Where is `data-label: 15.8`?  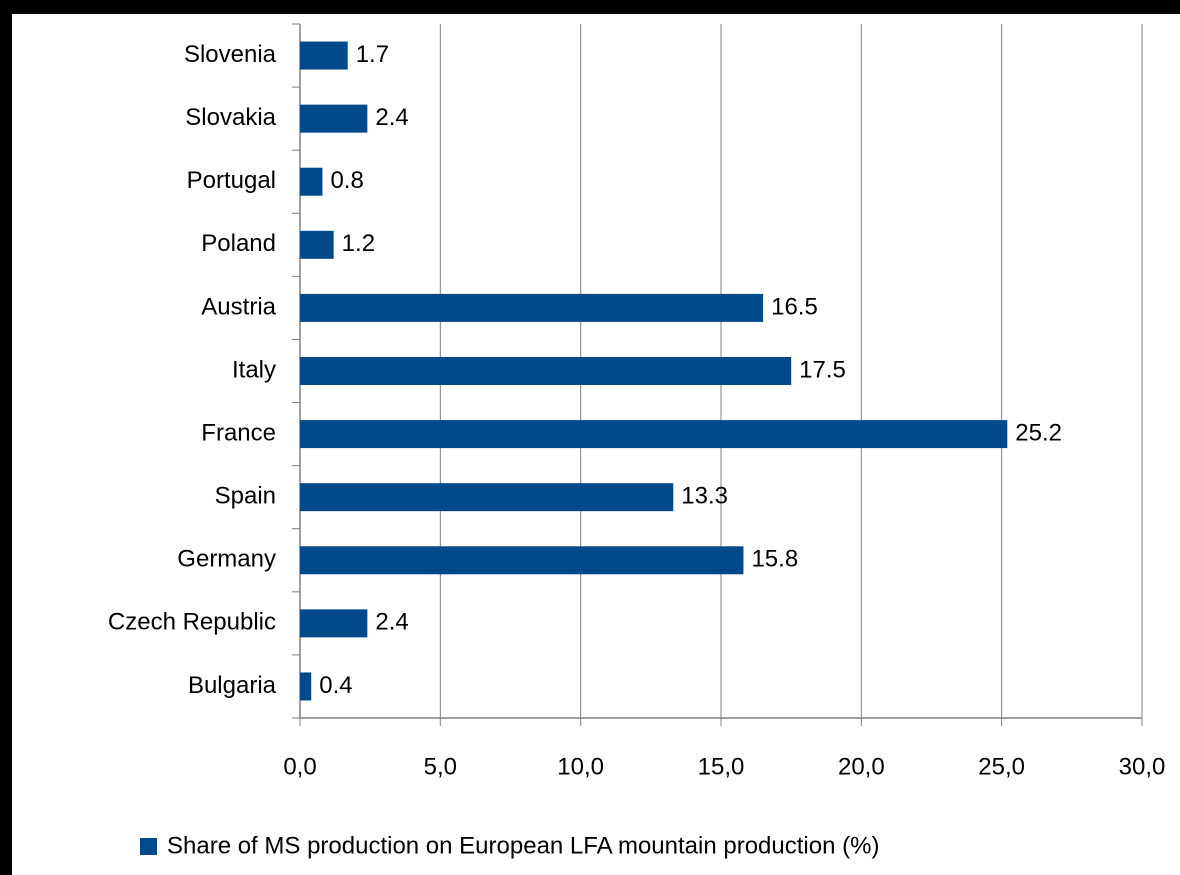 data-label: 15.8 is located at coordinates (774, 559).